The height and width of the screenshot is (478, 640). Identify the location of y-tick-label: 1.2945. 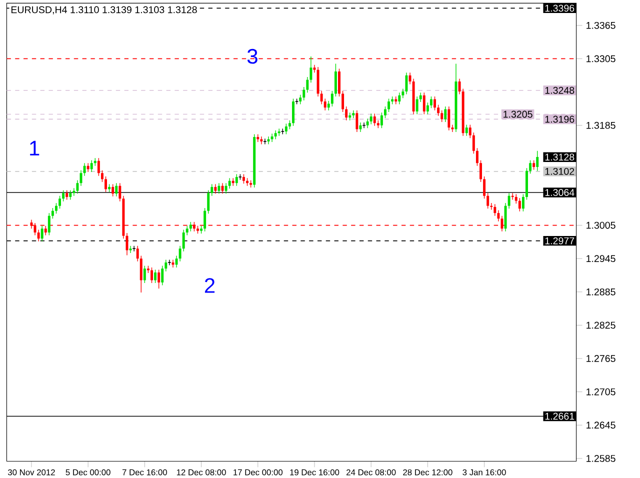
(601, 258).